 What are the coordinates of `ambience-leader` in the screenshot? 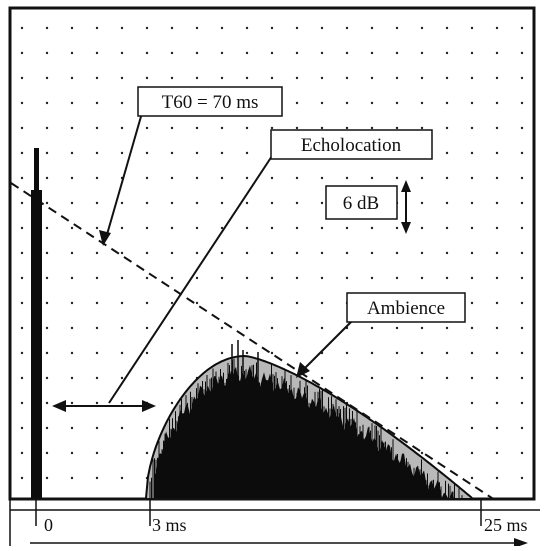 It's located at (328, 344).